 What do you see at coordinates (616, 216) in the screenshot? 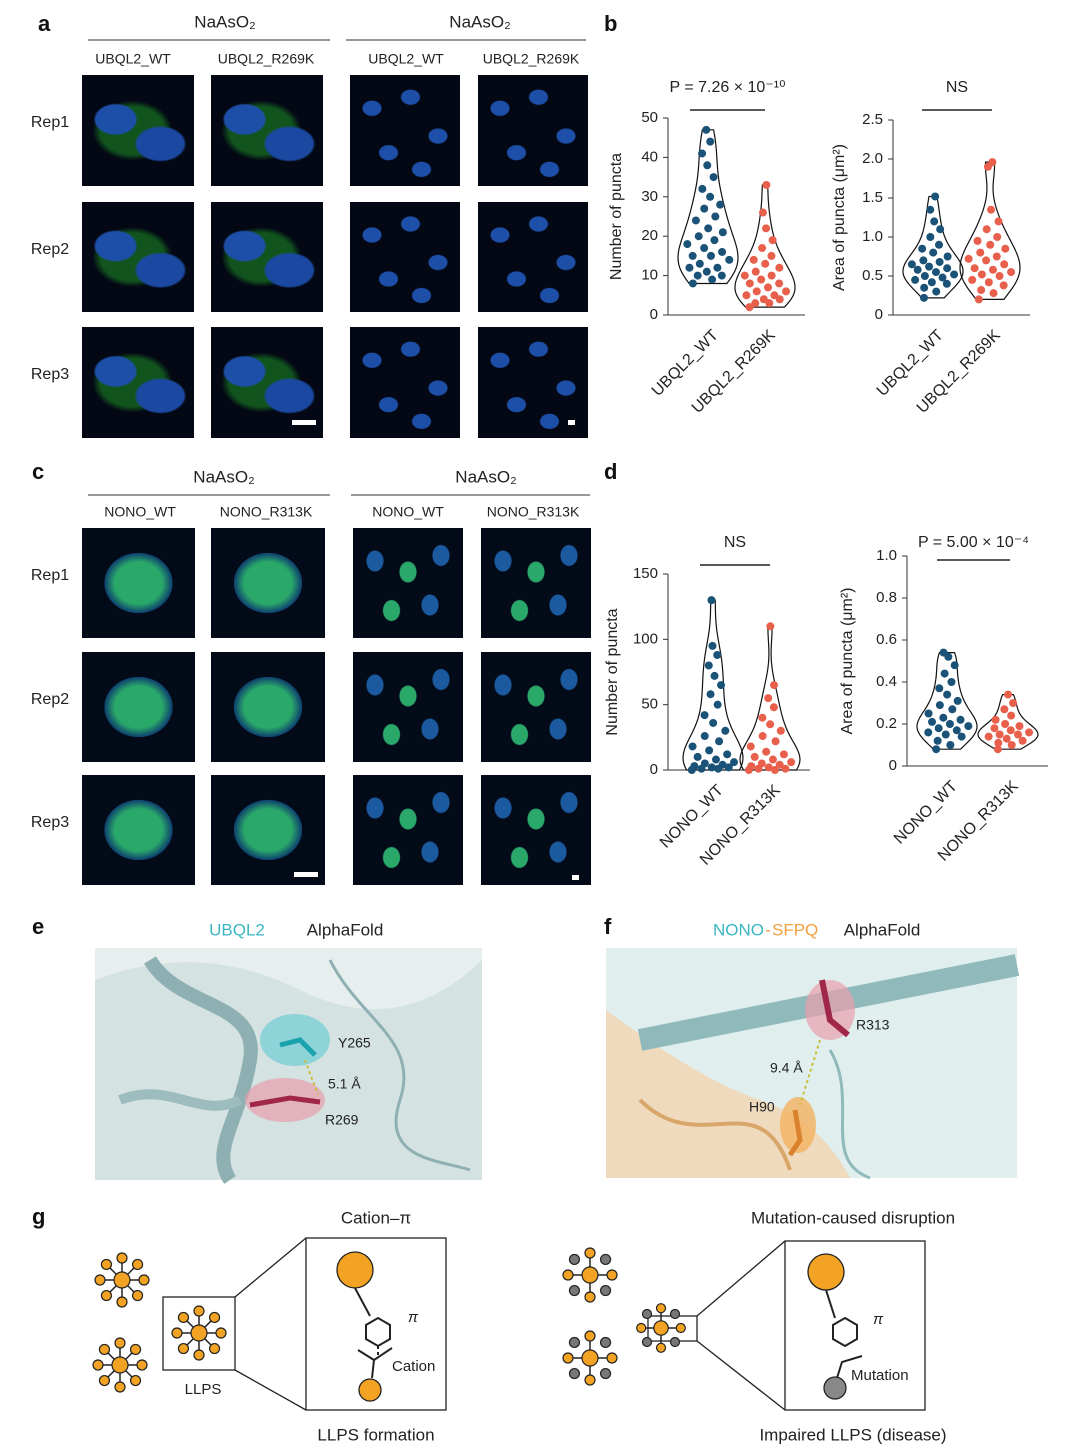
I see `y-axis-label: Number of puncta` at bounding box center [616, 216].